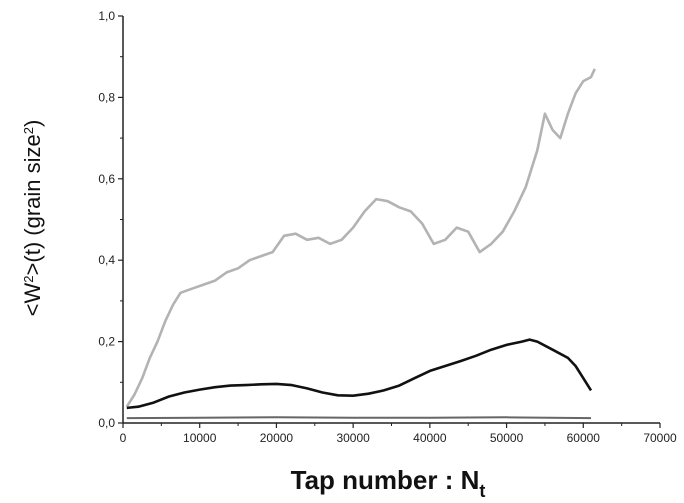 This screenshot has width=684, height=503. What do you see at coordinates (32, 299) in the screenshot?
I see `y-axis-title-part: <W` at bounding box center [32, 299].